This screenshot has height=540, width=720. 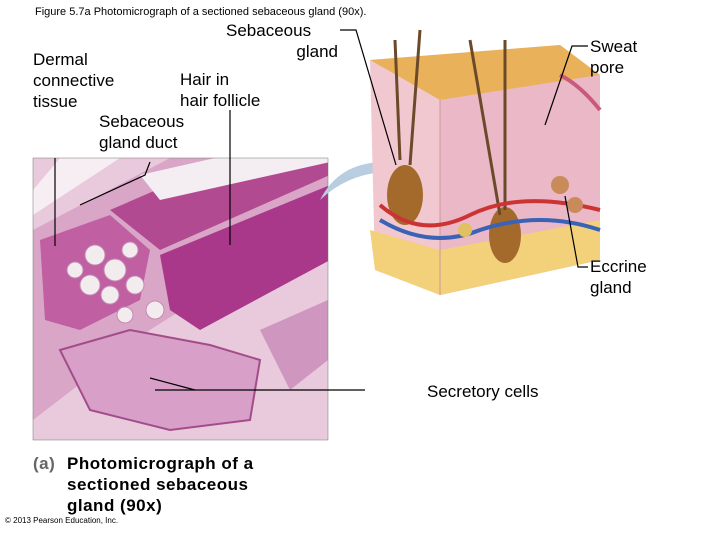 What do you see at coordinates (618, 277) in the screenshot?
I see `label-eccrine: Eccrine gland` at bounding box center [618, 277].